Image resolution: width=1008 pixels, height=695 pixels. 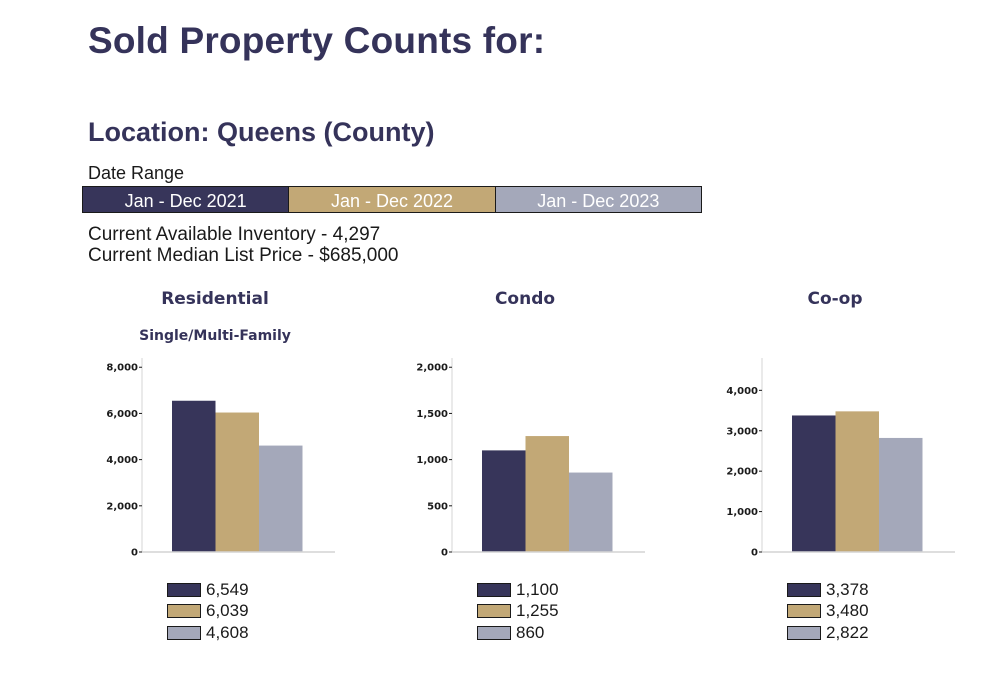 I want to click on legend-value: 3,378, so click(x=847, y=589).